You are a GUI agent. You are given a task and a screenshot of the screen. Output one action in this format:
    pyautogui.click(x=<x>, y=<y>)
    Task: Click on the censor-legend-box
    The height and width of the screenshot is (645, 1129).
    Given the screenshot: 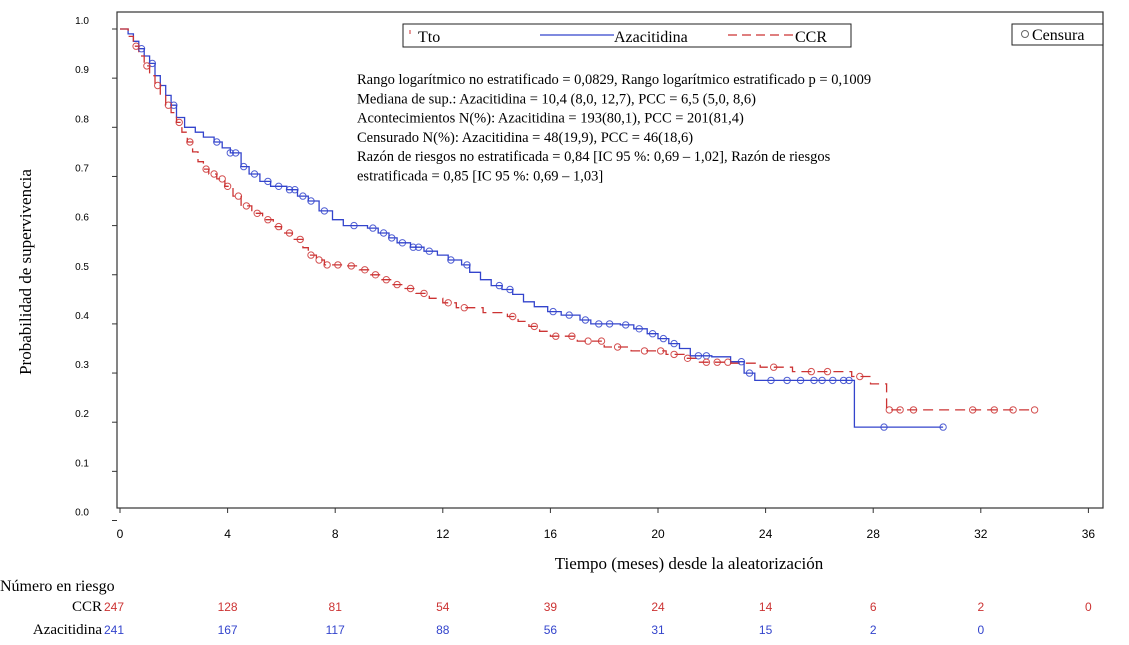 What is the action you would take?
    pyautogui.click(x=1057, y=34)
    